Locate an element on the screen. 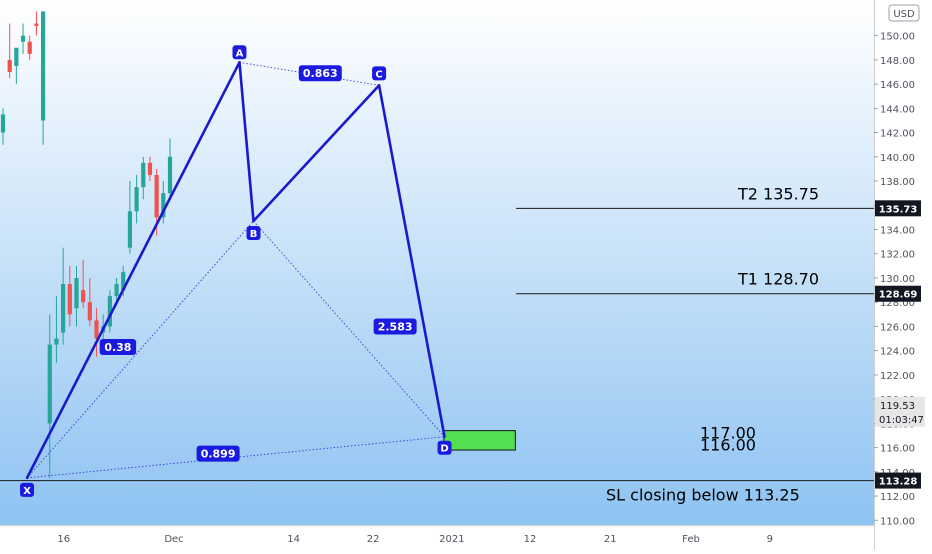  point-marker-x: X is located at coordinates (27, 489).